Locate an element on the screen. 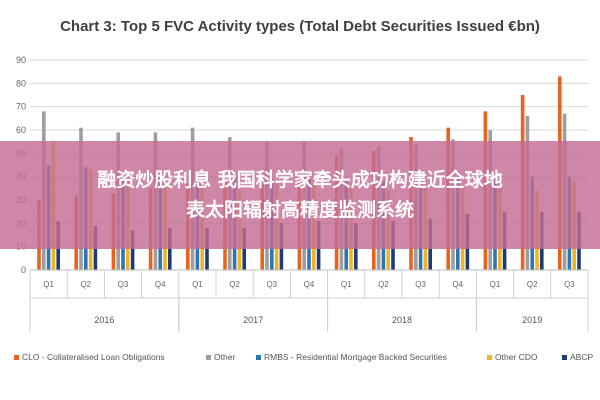 The height and width of the screenshot is (400, 600). legend-label: ABCP is located at coordinates (581, 357).